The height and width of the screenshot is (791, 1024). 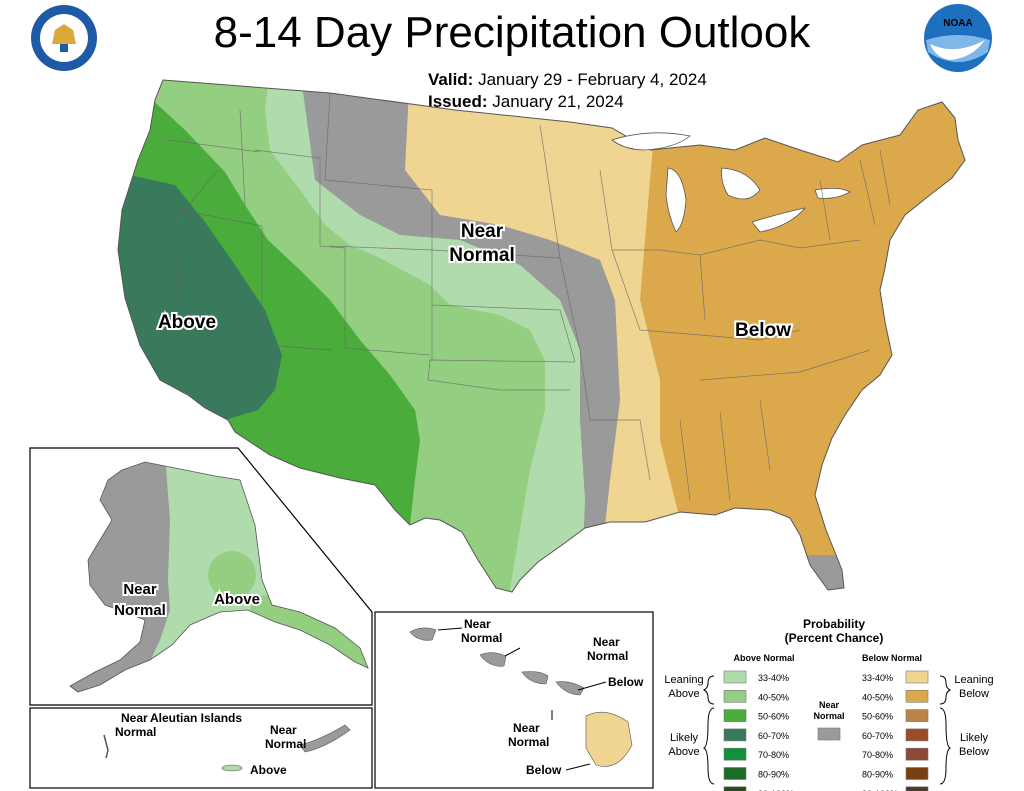 I want to click on legend-above-label-0: 33-40%, so click(x=773, y=678).